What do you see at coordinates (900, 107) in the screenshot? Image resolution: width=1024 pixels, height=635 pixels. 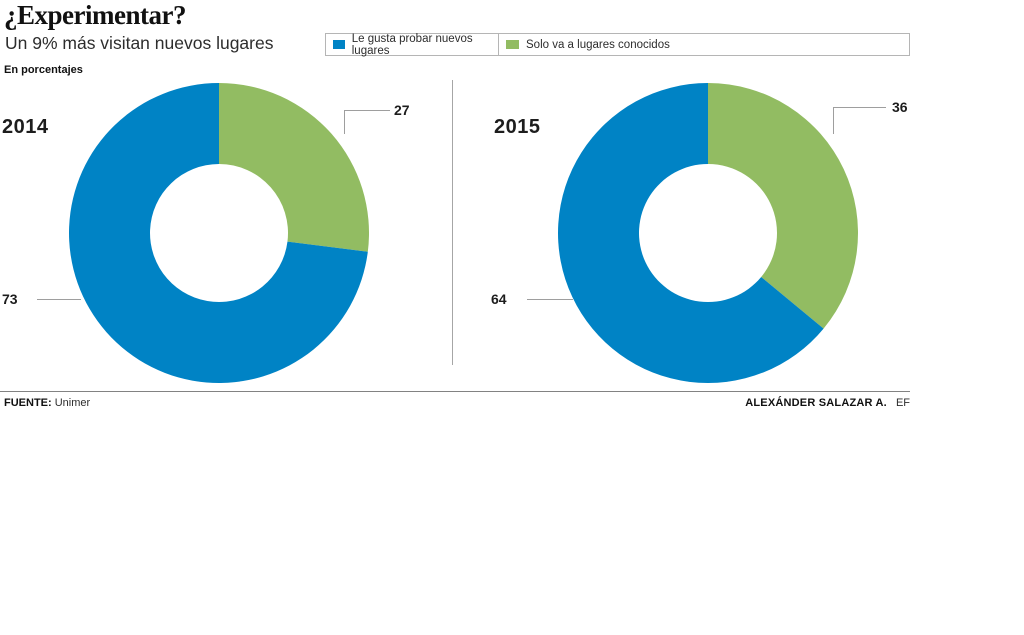 I see `value-label-2015-green: 36` at bounding box center [900, 107].